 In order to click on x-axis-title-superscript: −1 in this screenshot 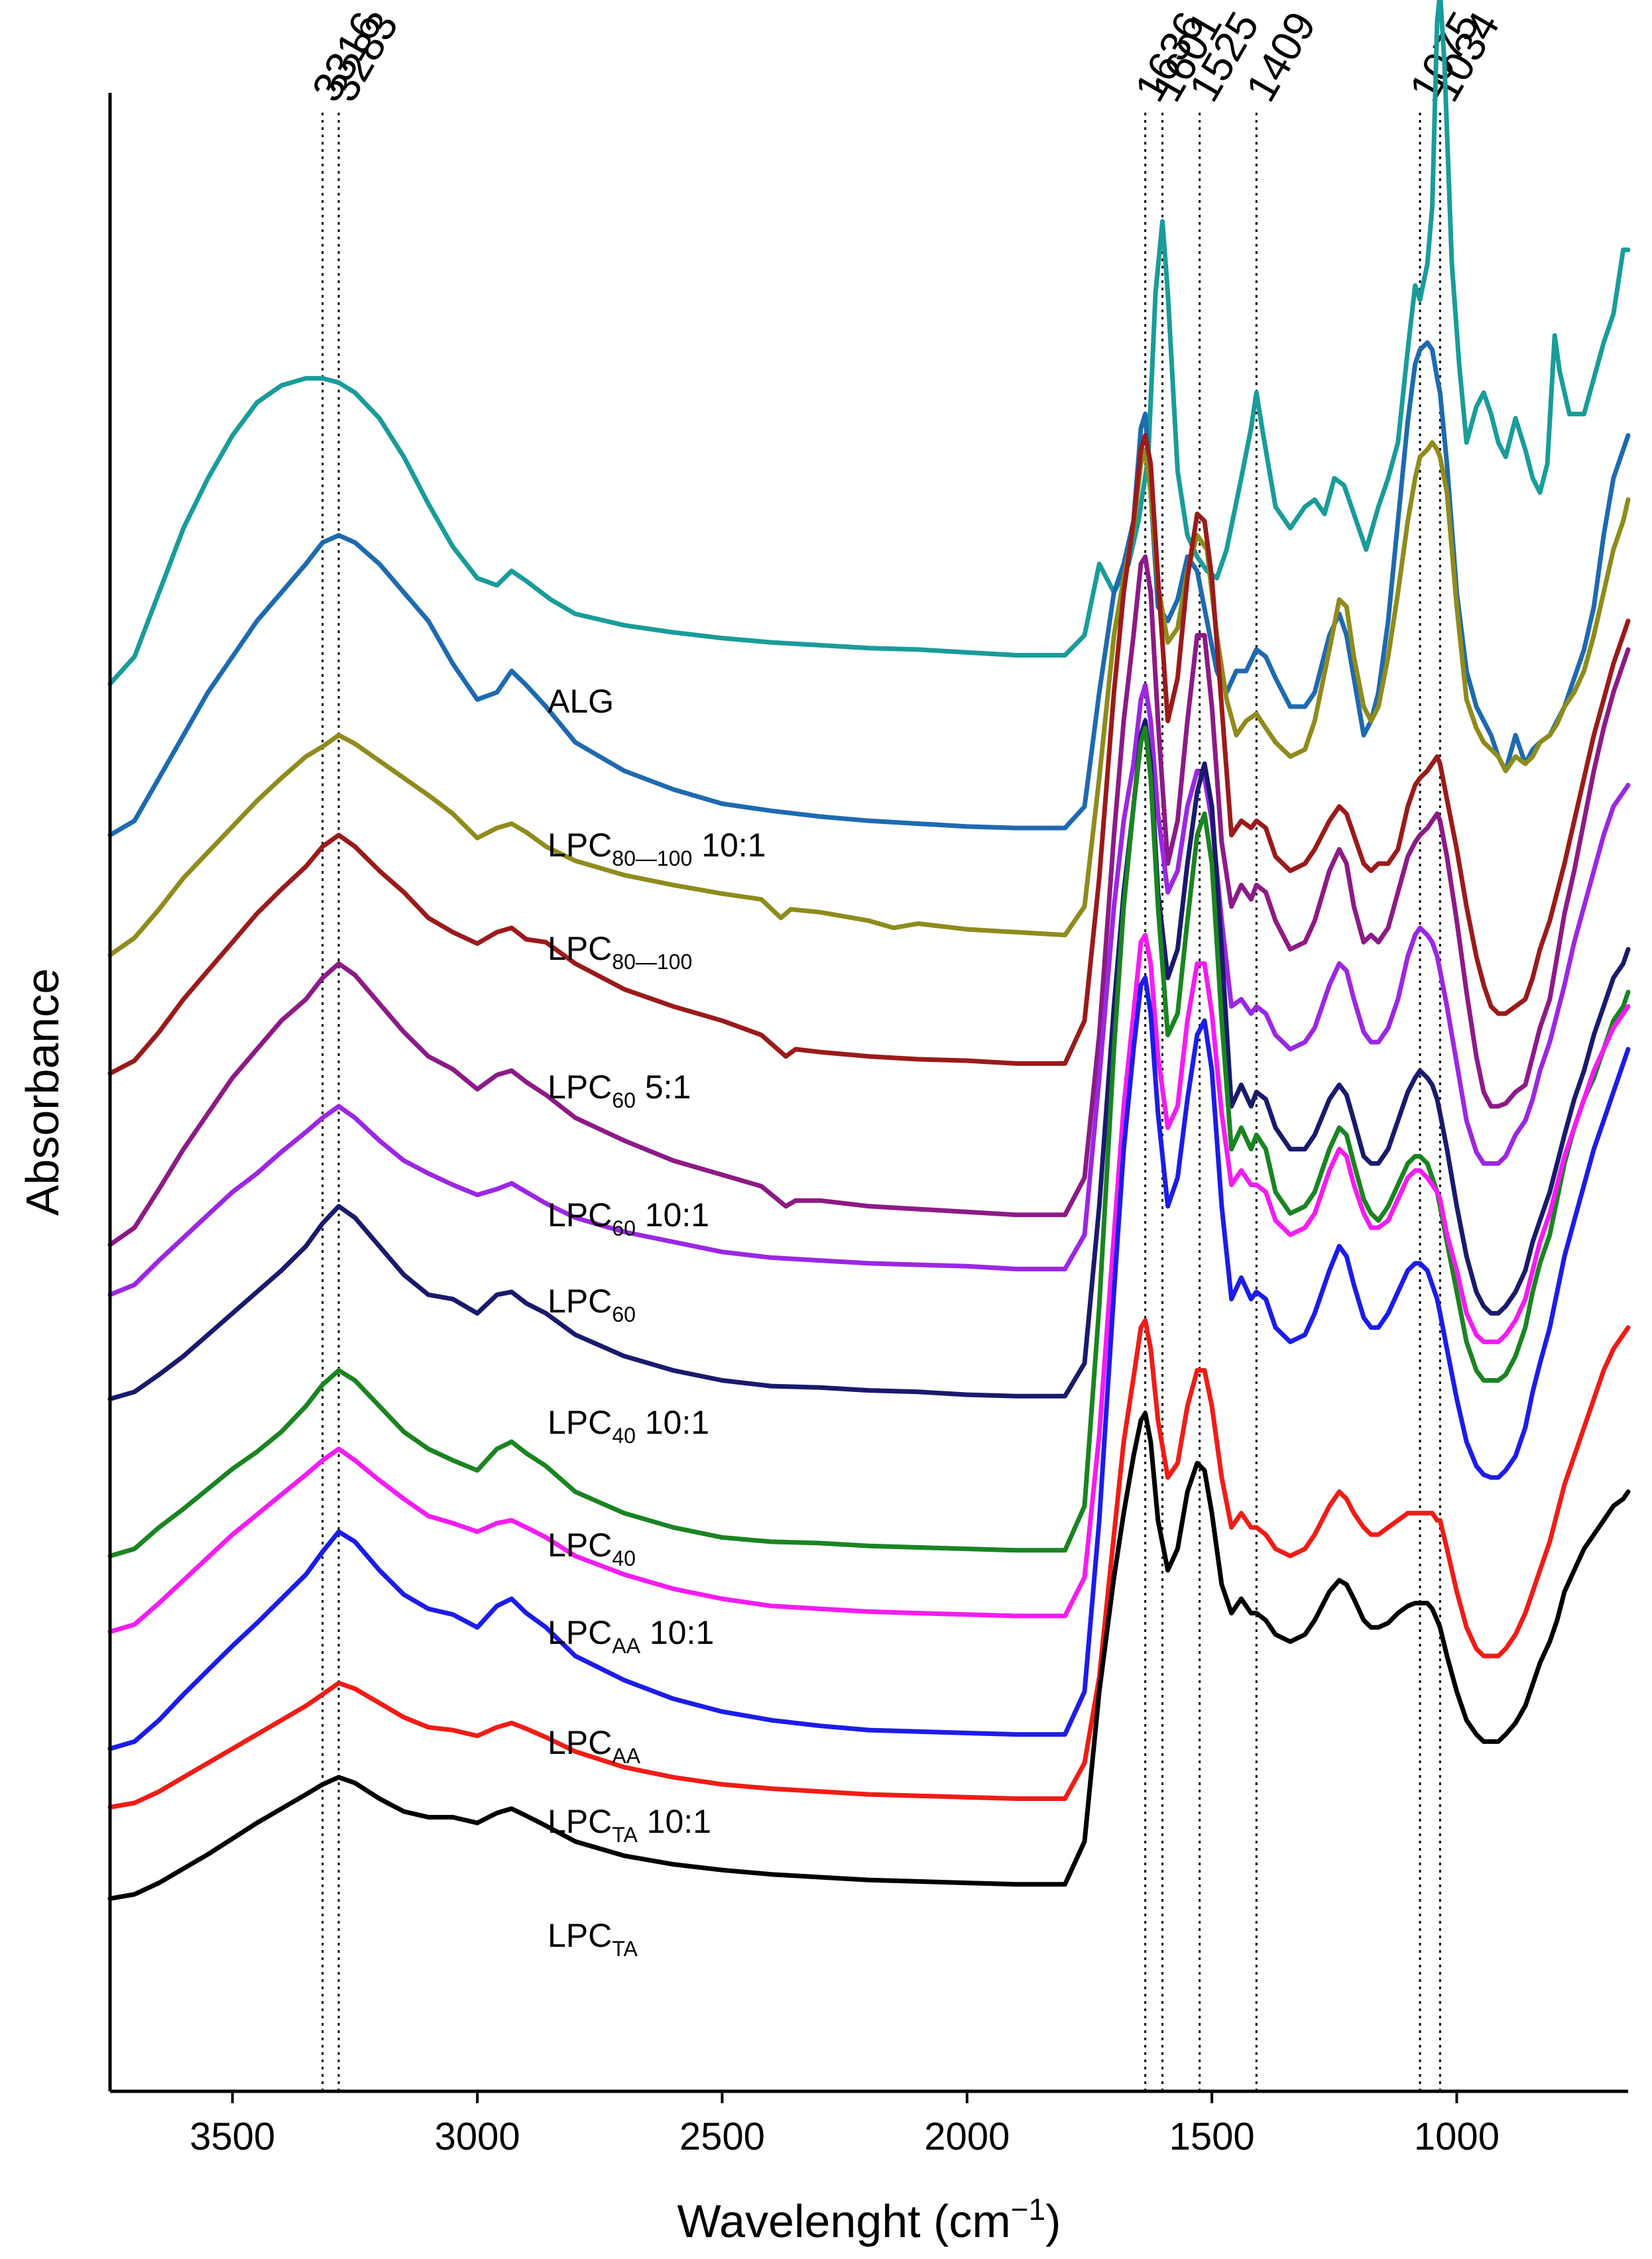, I will do `click(1028, 2209)`.